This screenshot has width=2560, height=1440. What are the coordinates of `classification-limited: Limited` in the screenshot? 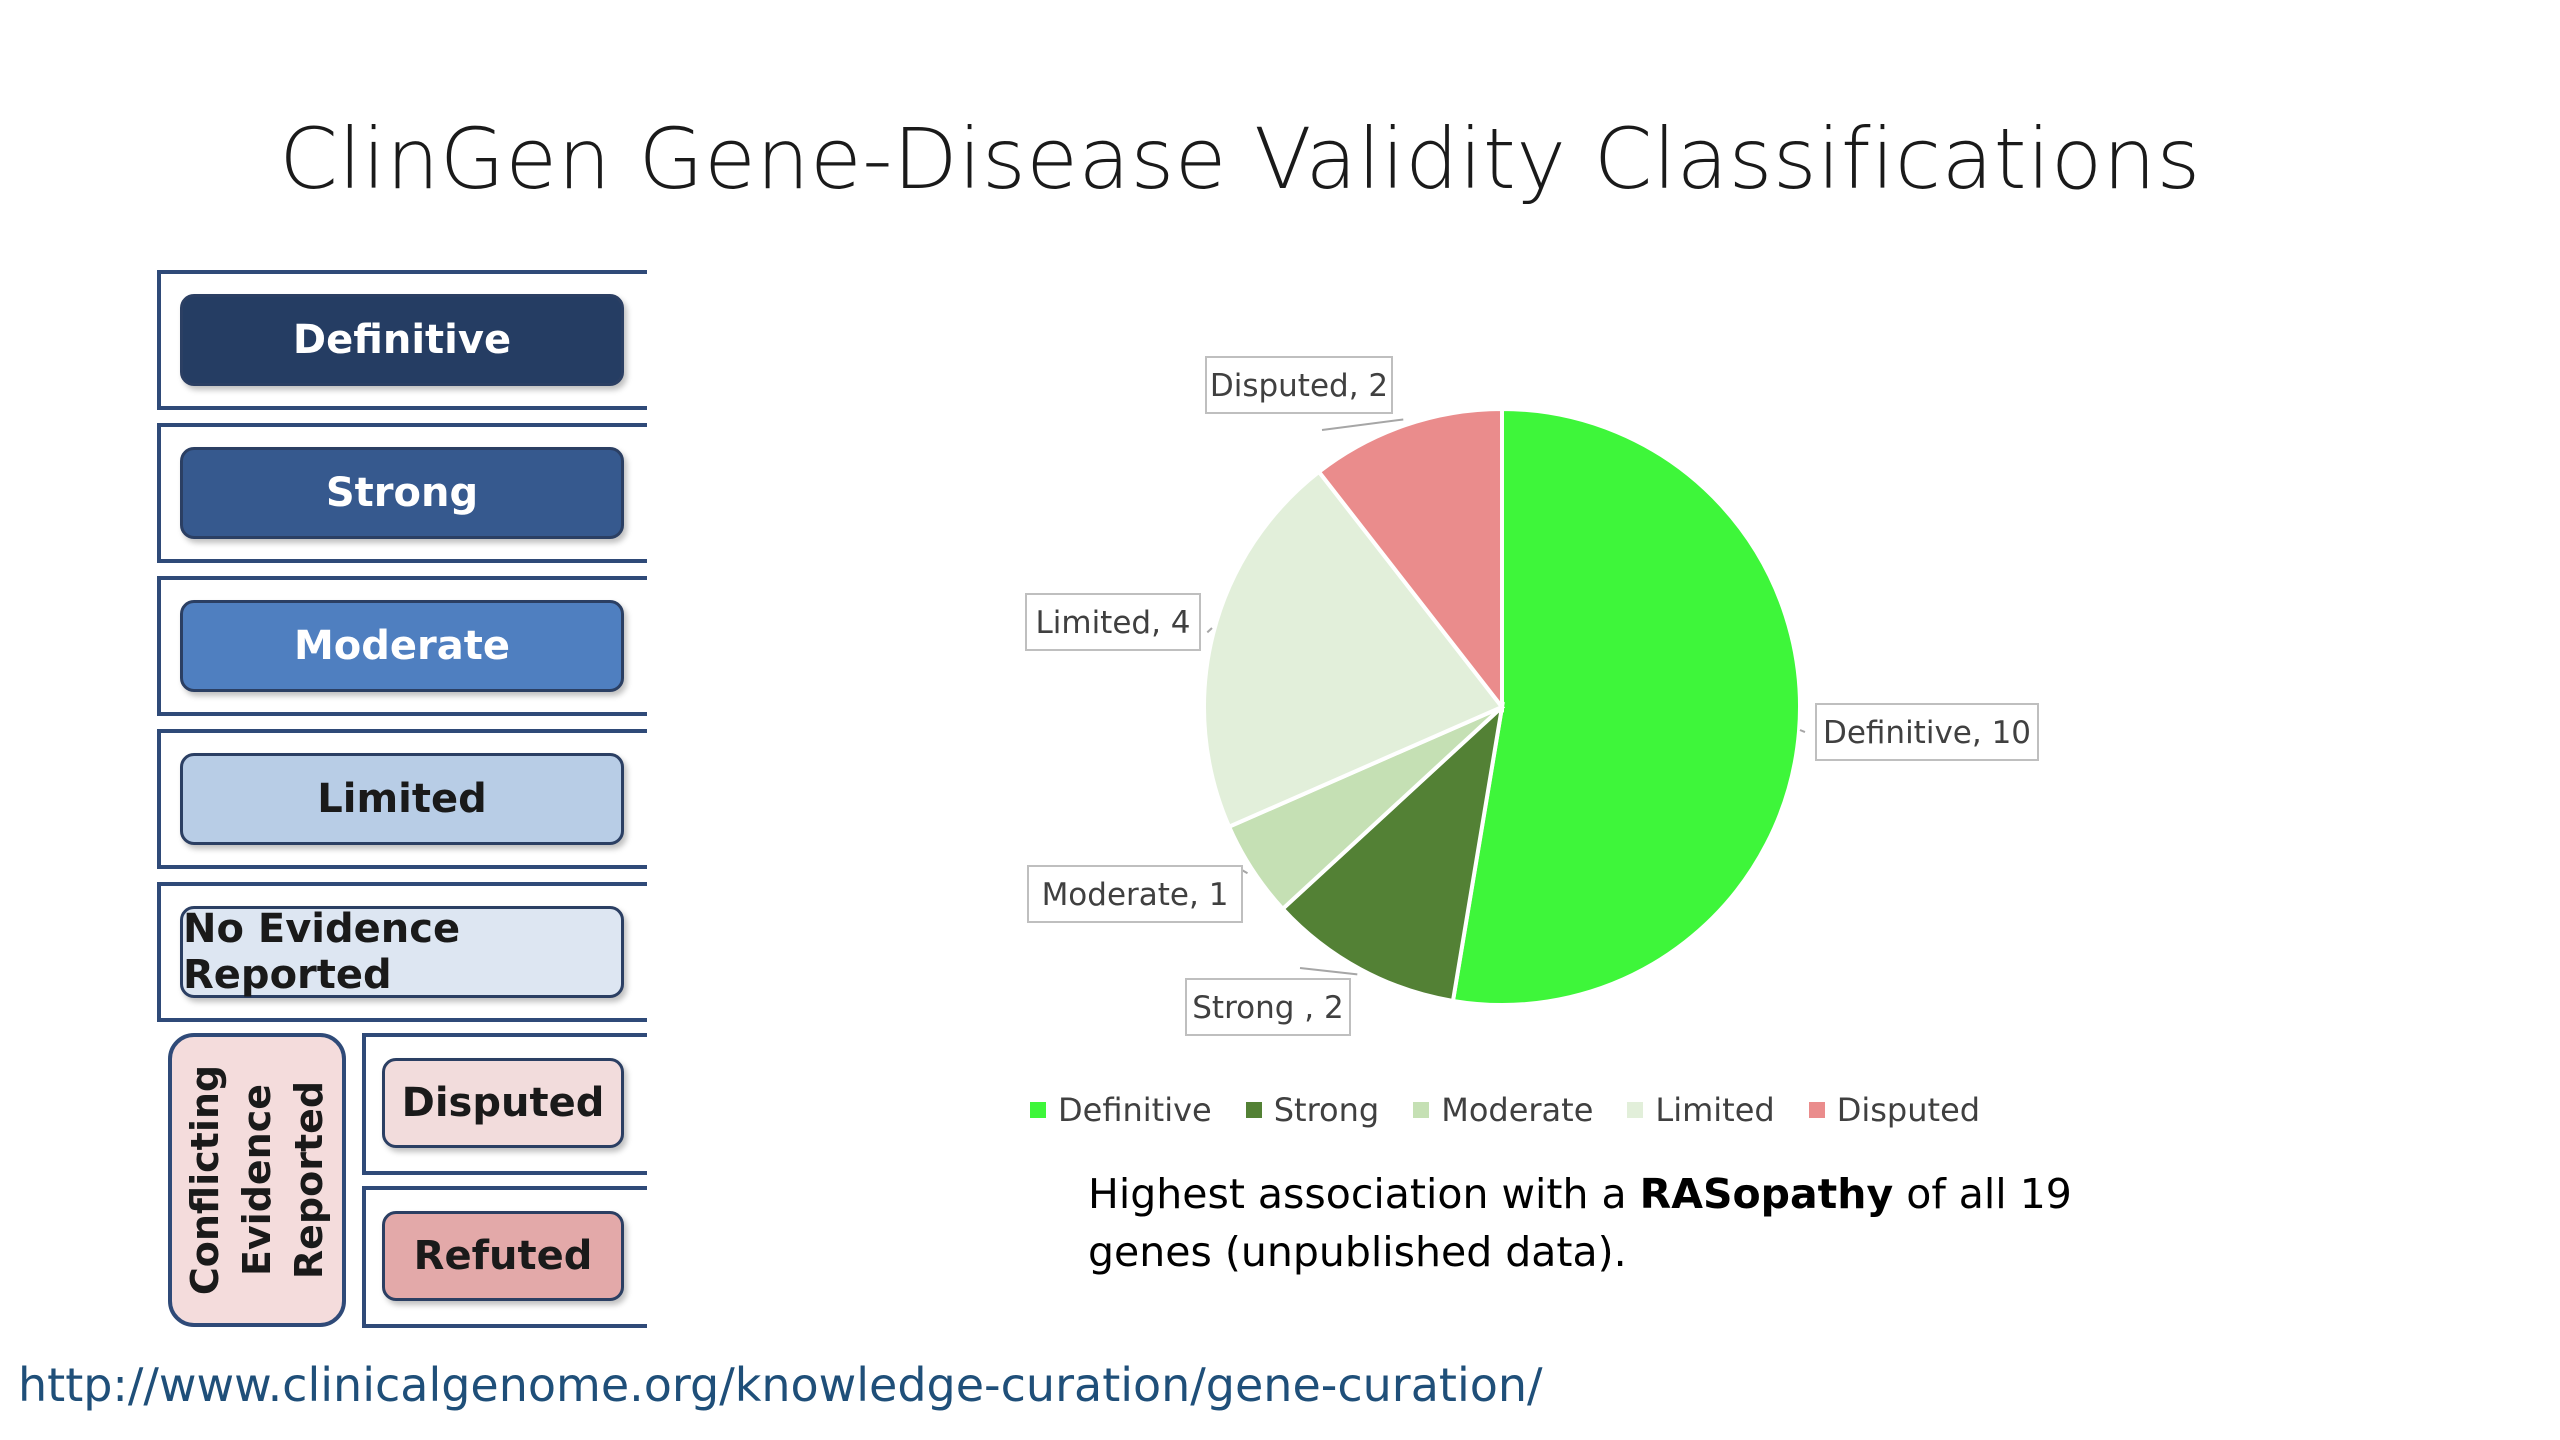 It's located at (402, 799).